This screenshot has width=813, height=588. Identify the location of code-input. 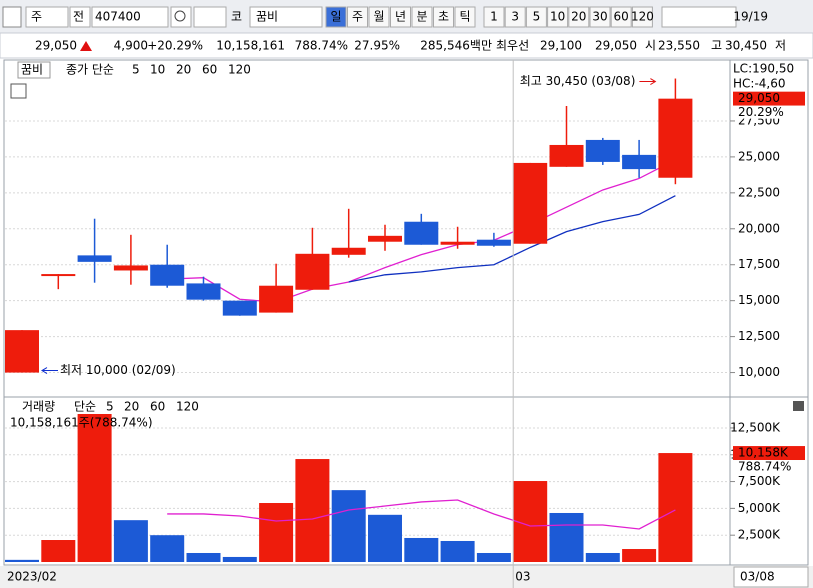
(130, 17).